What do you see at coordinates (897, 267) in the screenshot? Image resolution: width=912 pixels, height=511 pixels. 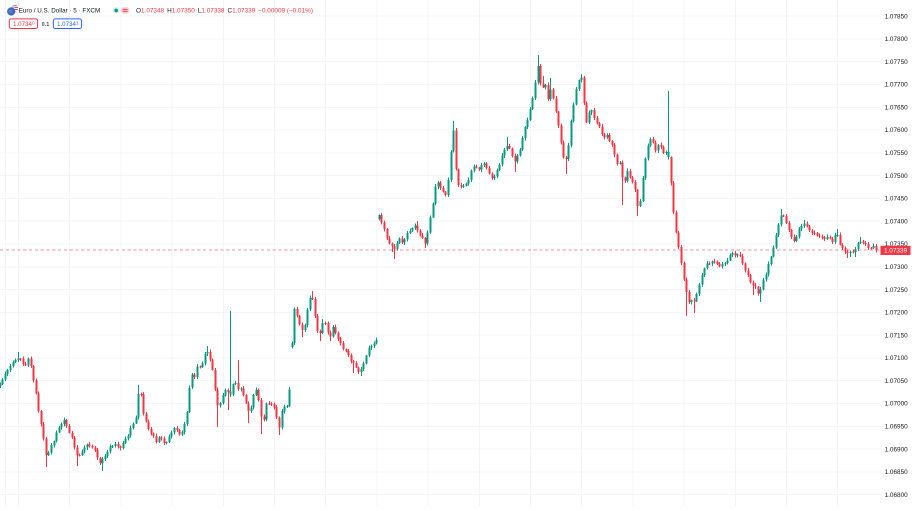 I see `svg-text: 1.07300` at bounding box center [897, 267].